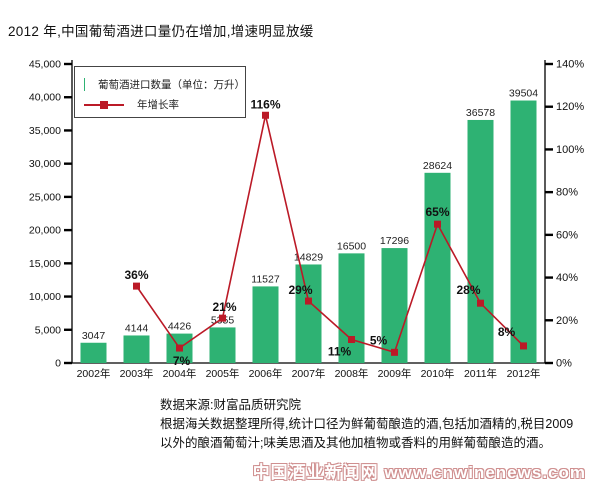 The height and width of the screenshot is (490, 600). Describe the element at coordinates (480, 373) in the screenshot. I see `x-tick-label: 2011年` at that location.